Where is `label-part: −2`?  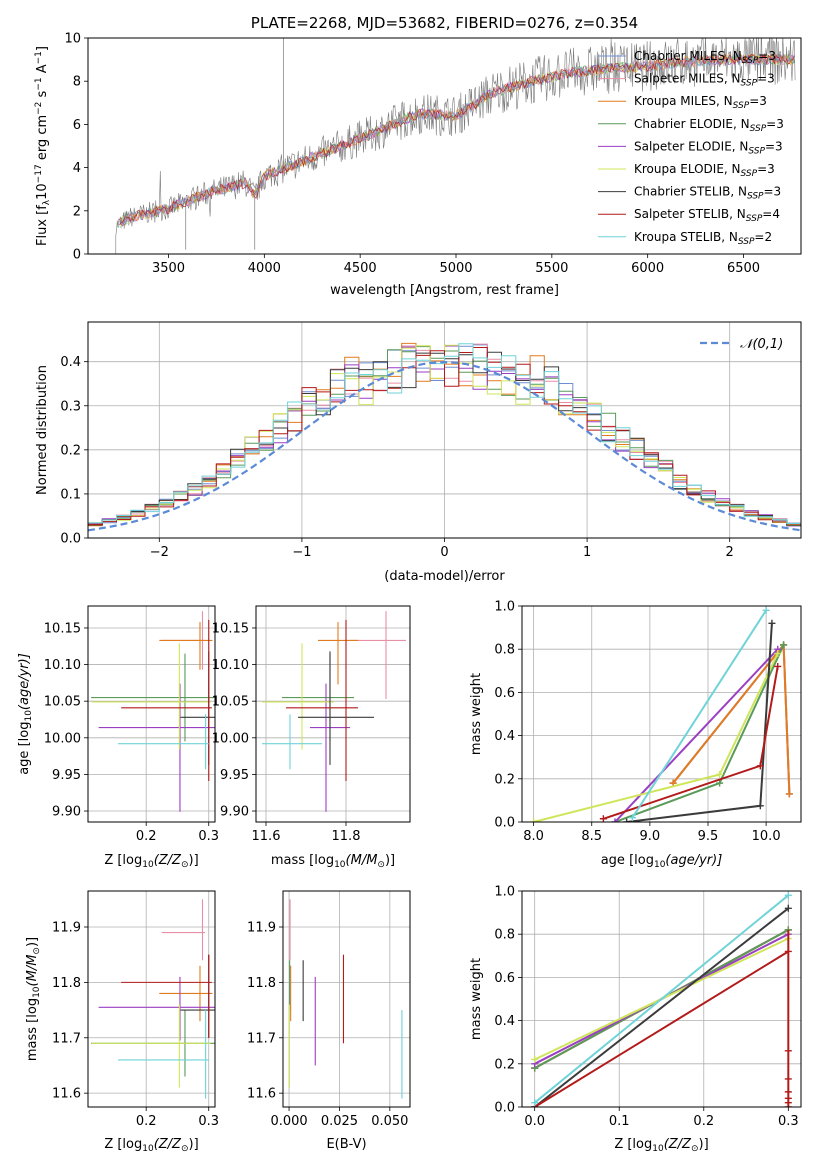 label-part: −2 is located at coordinates (39, 108).